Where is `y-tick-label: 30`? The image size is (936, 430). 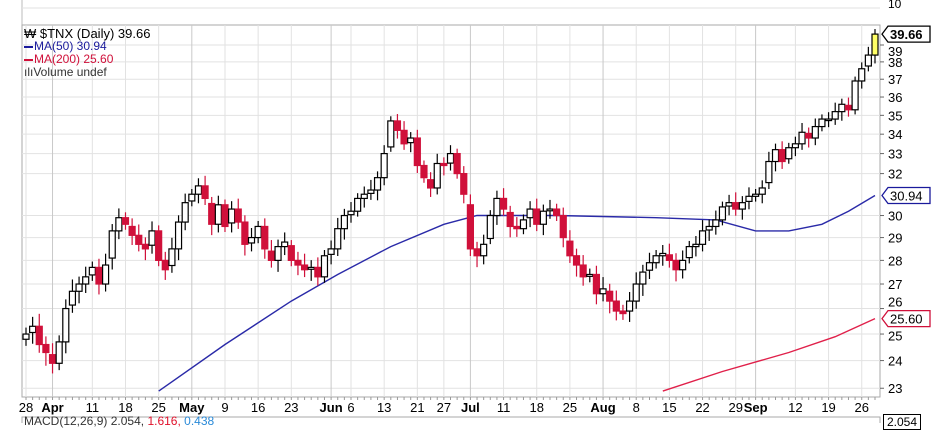 y-tick-label: 30 is located at coordinates (895, 216).